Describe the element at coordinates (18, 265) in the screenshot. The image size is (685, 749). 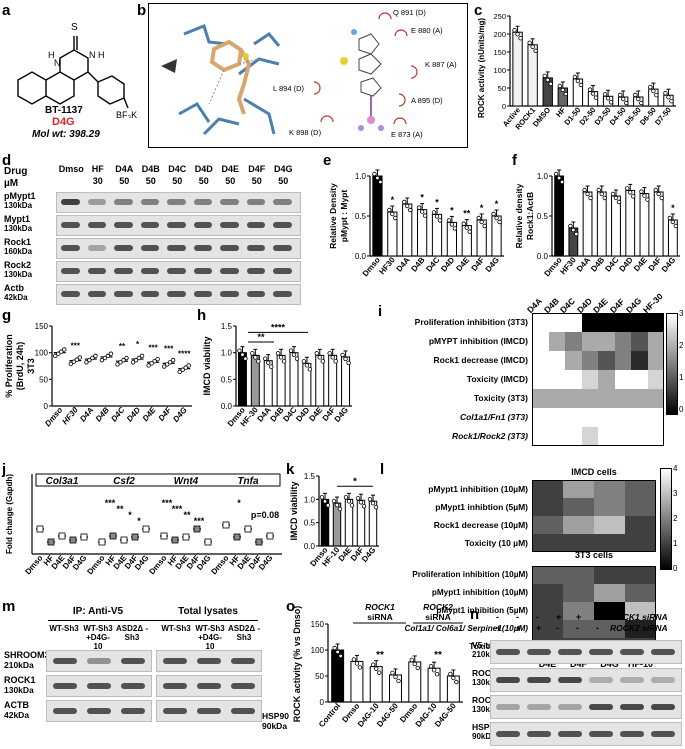
I see `protein-label: Rock2` at that location.